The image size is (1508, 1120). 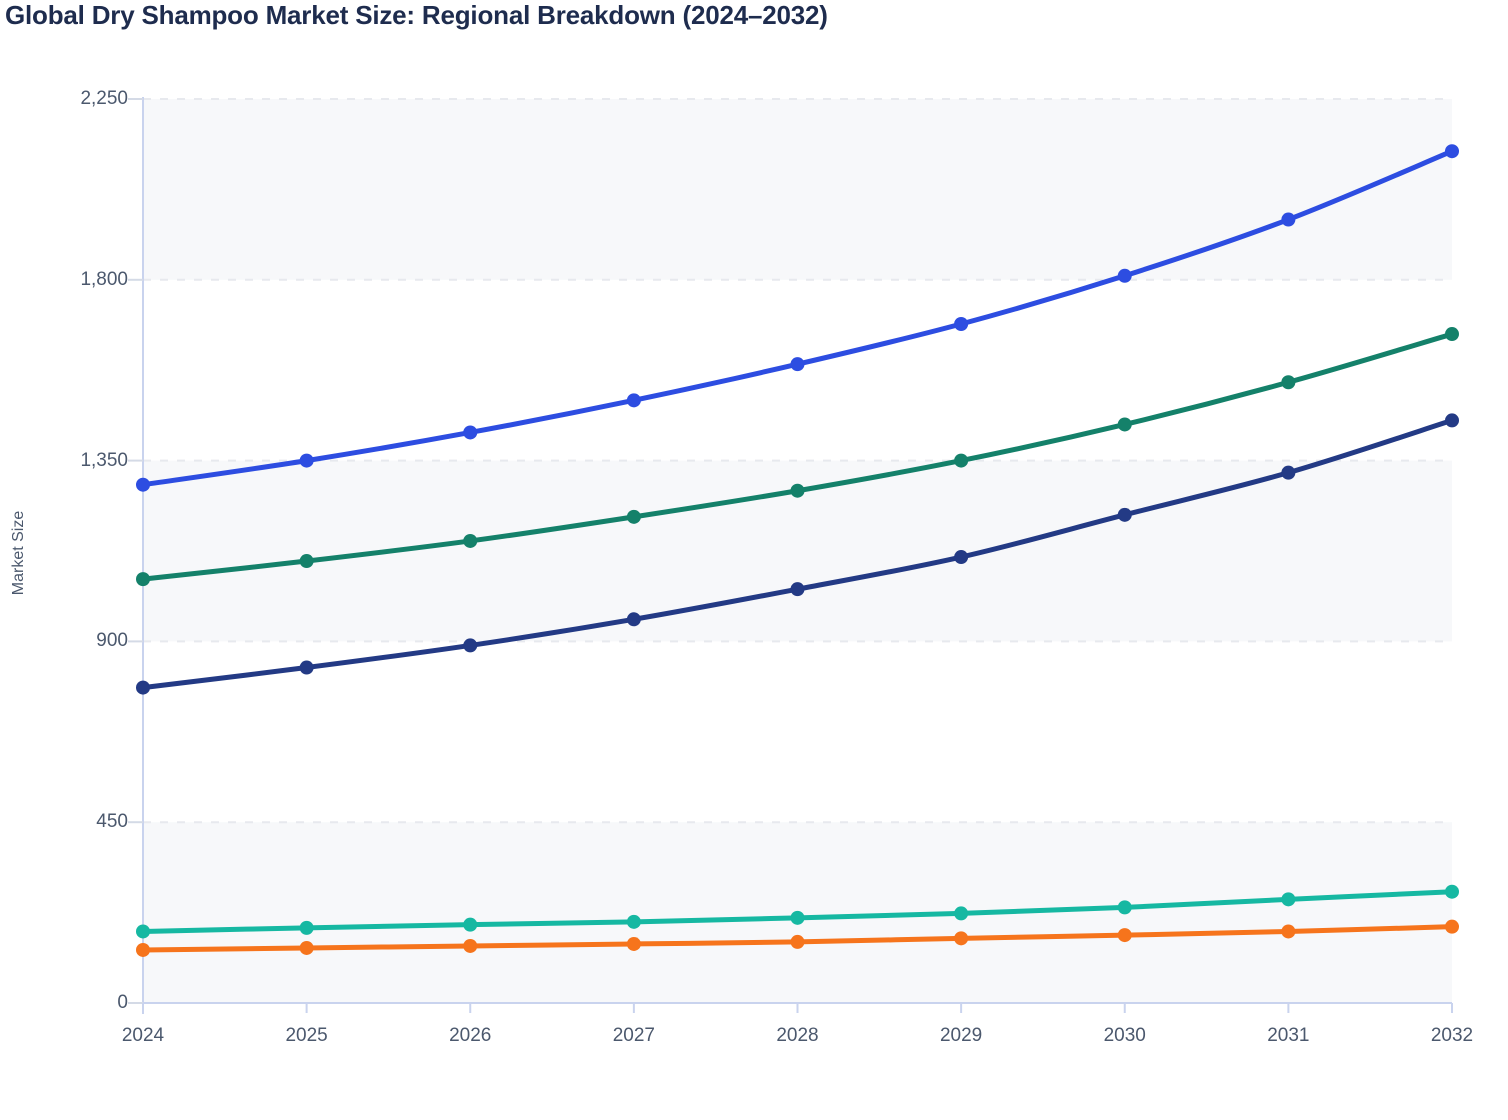 What do you see at coordinates (1124, 1035) in the screenshot?
I see `x-tick-label: 2030` at bounding box center [1124, 1035].